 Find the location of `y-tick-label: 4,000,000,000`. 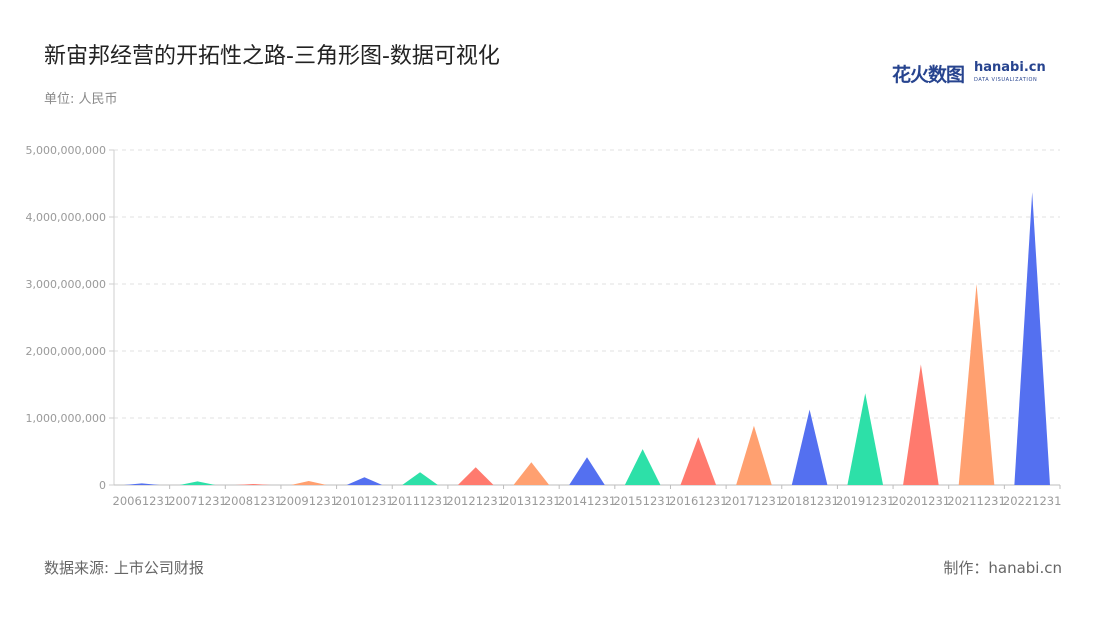

y-tick-label: 4,000,000,000 is located at coordinates (66, 217).